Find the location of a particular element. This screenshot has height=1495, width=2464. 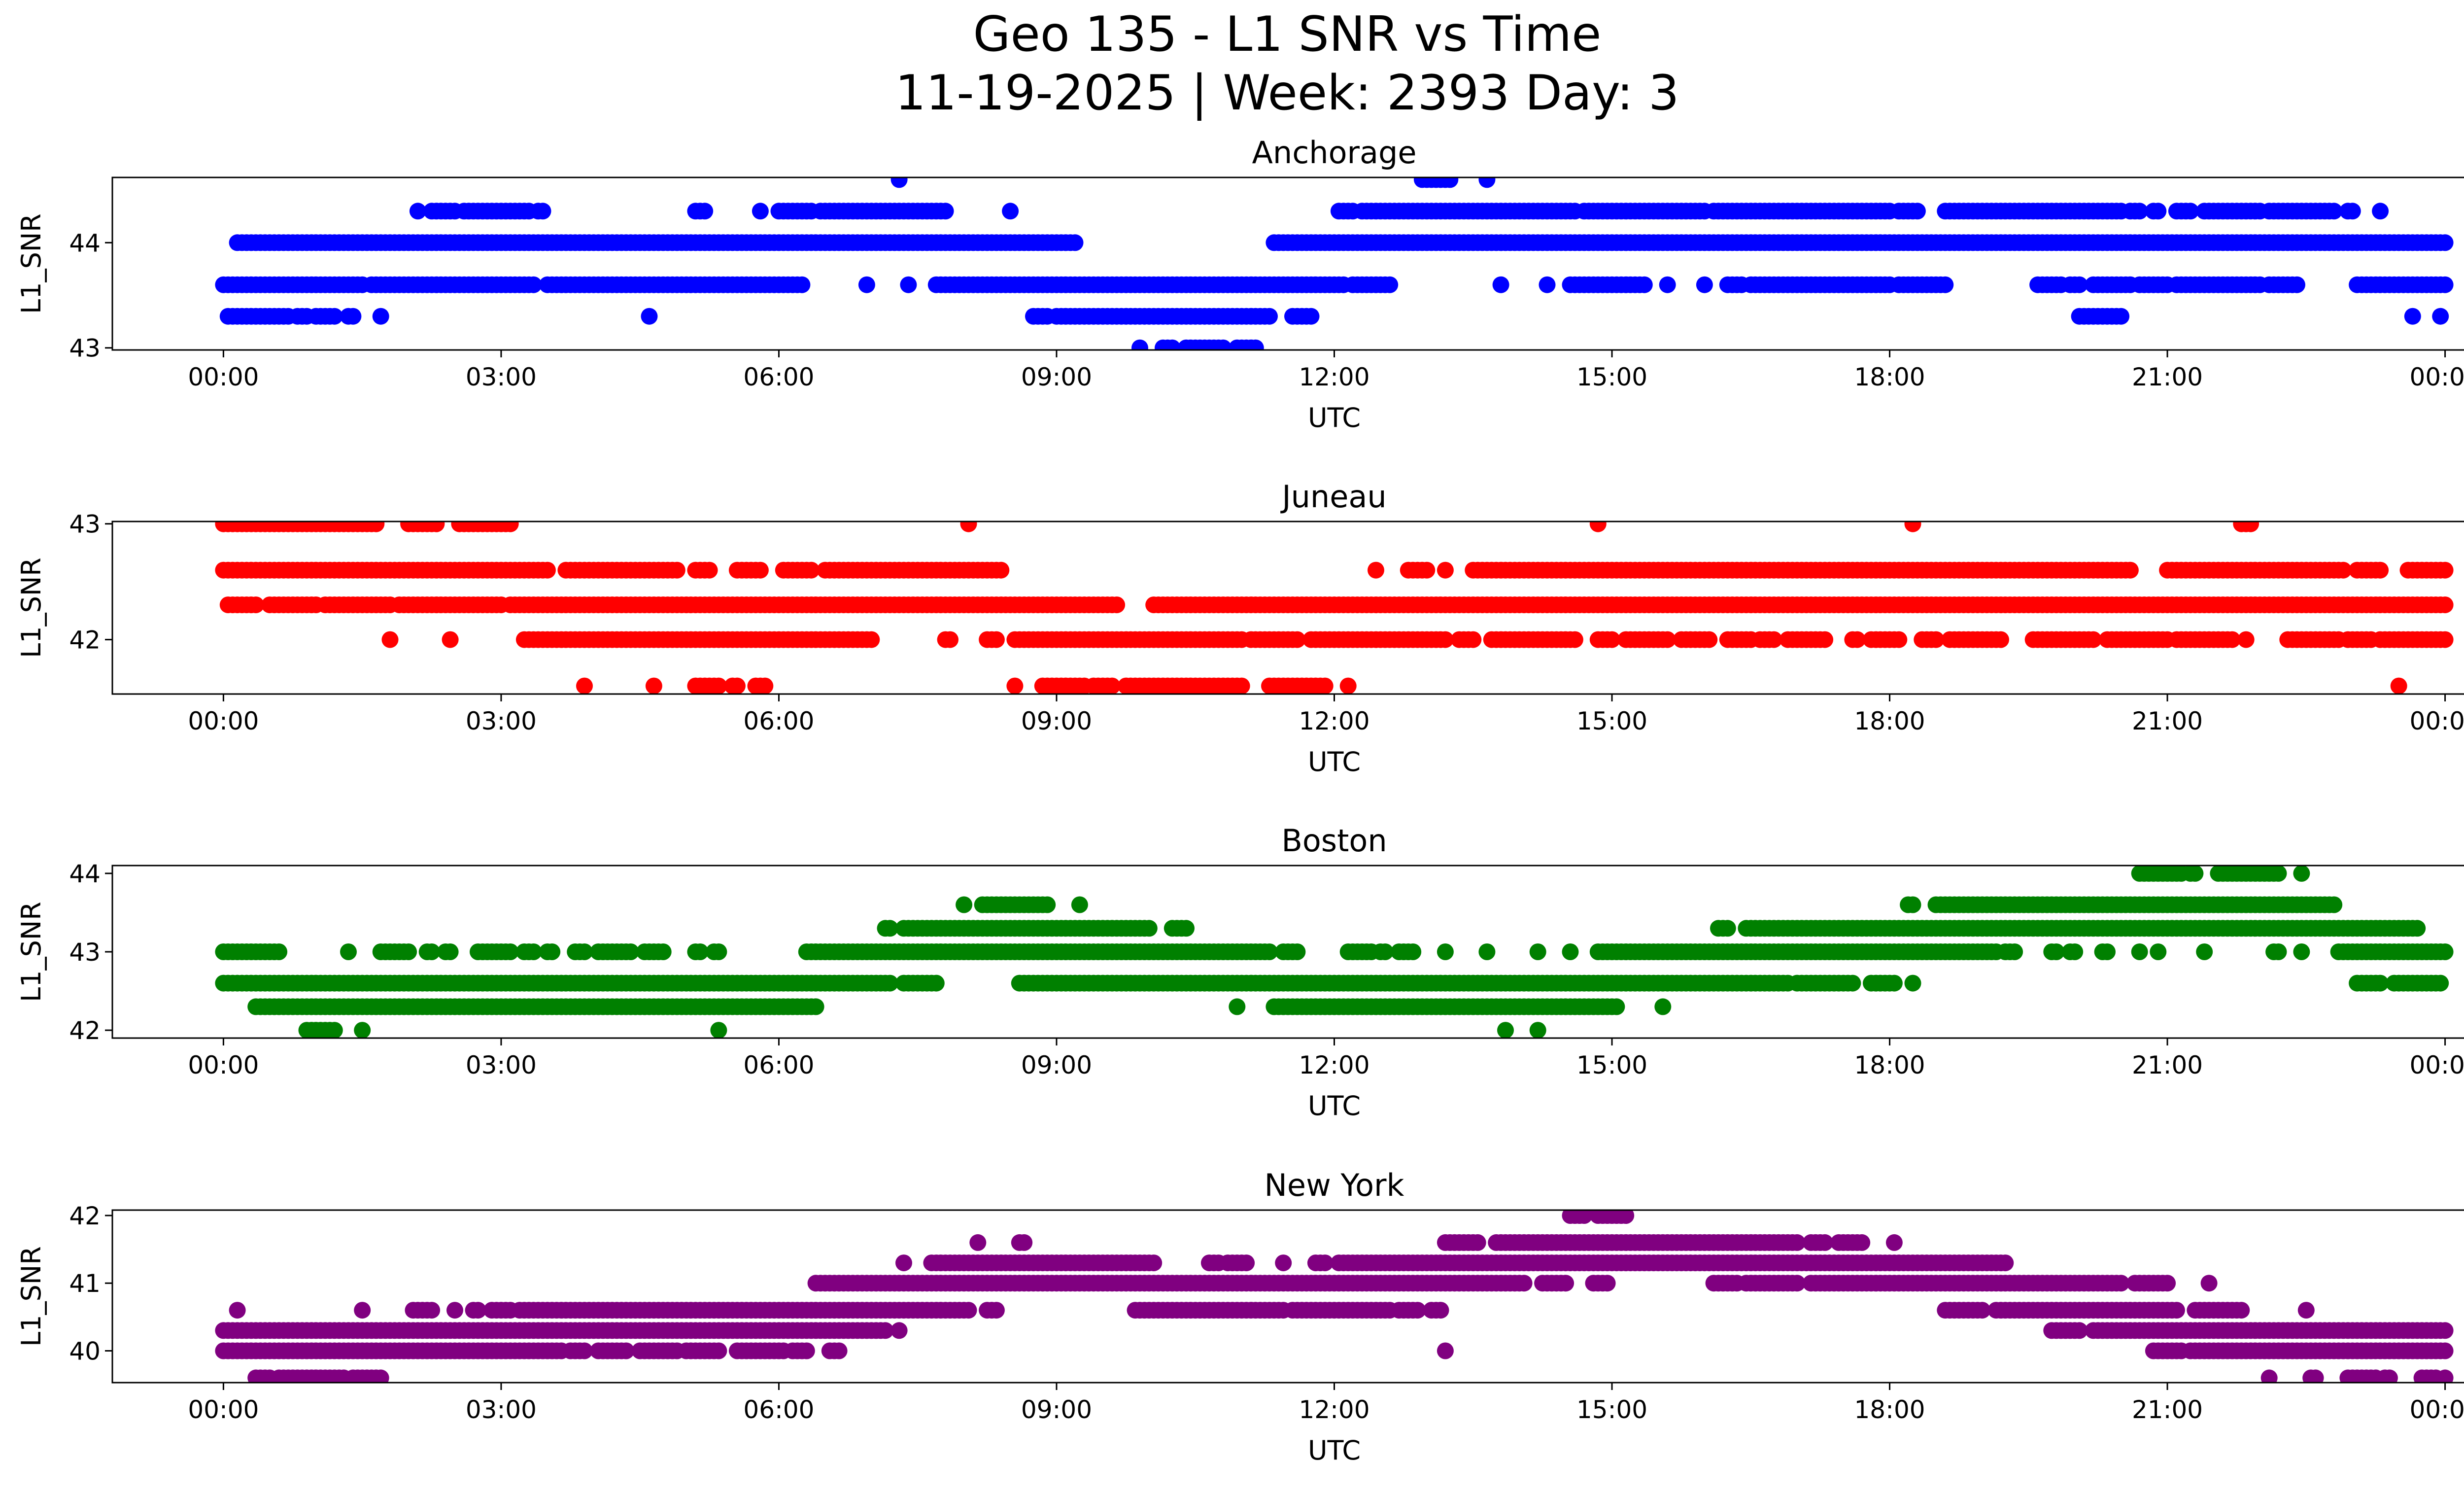

y-tick-label: 42 is located at coordinates (85, 640).